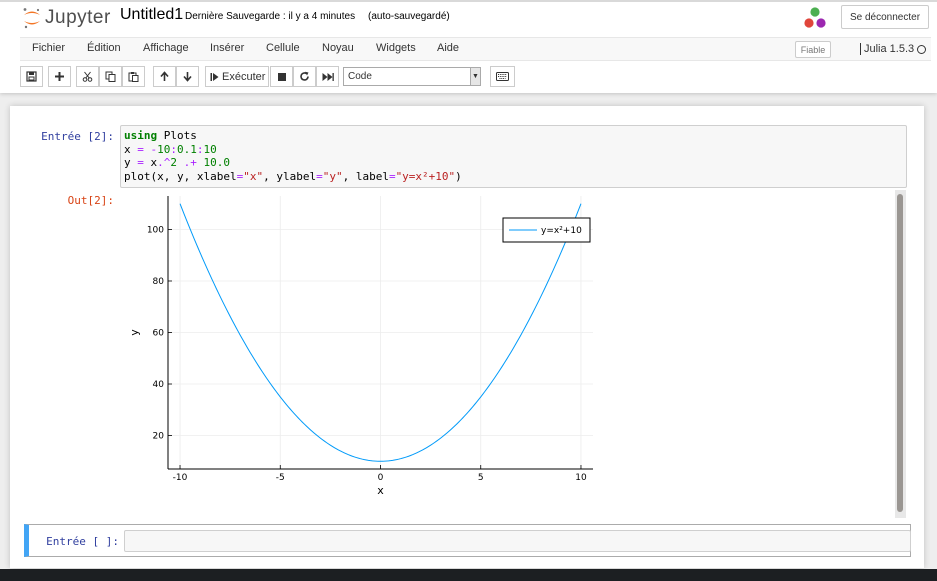 The height and width of the screenshot is (581, 937). I want to click on kernel-logo-icon, so click(815, 17).